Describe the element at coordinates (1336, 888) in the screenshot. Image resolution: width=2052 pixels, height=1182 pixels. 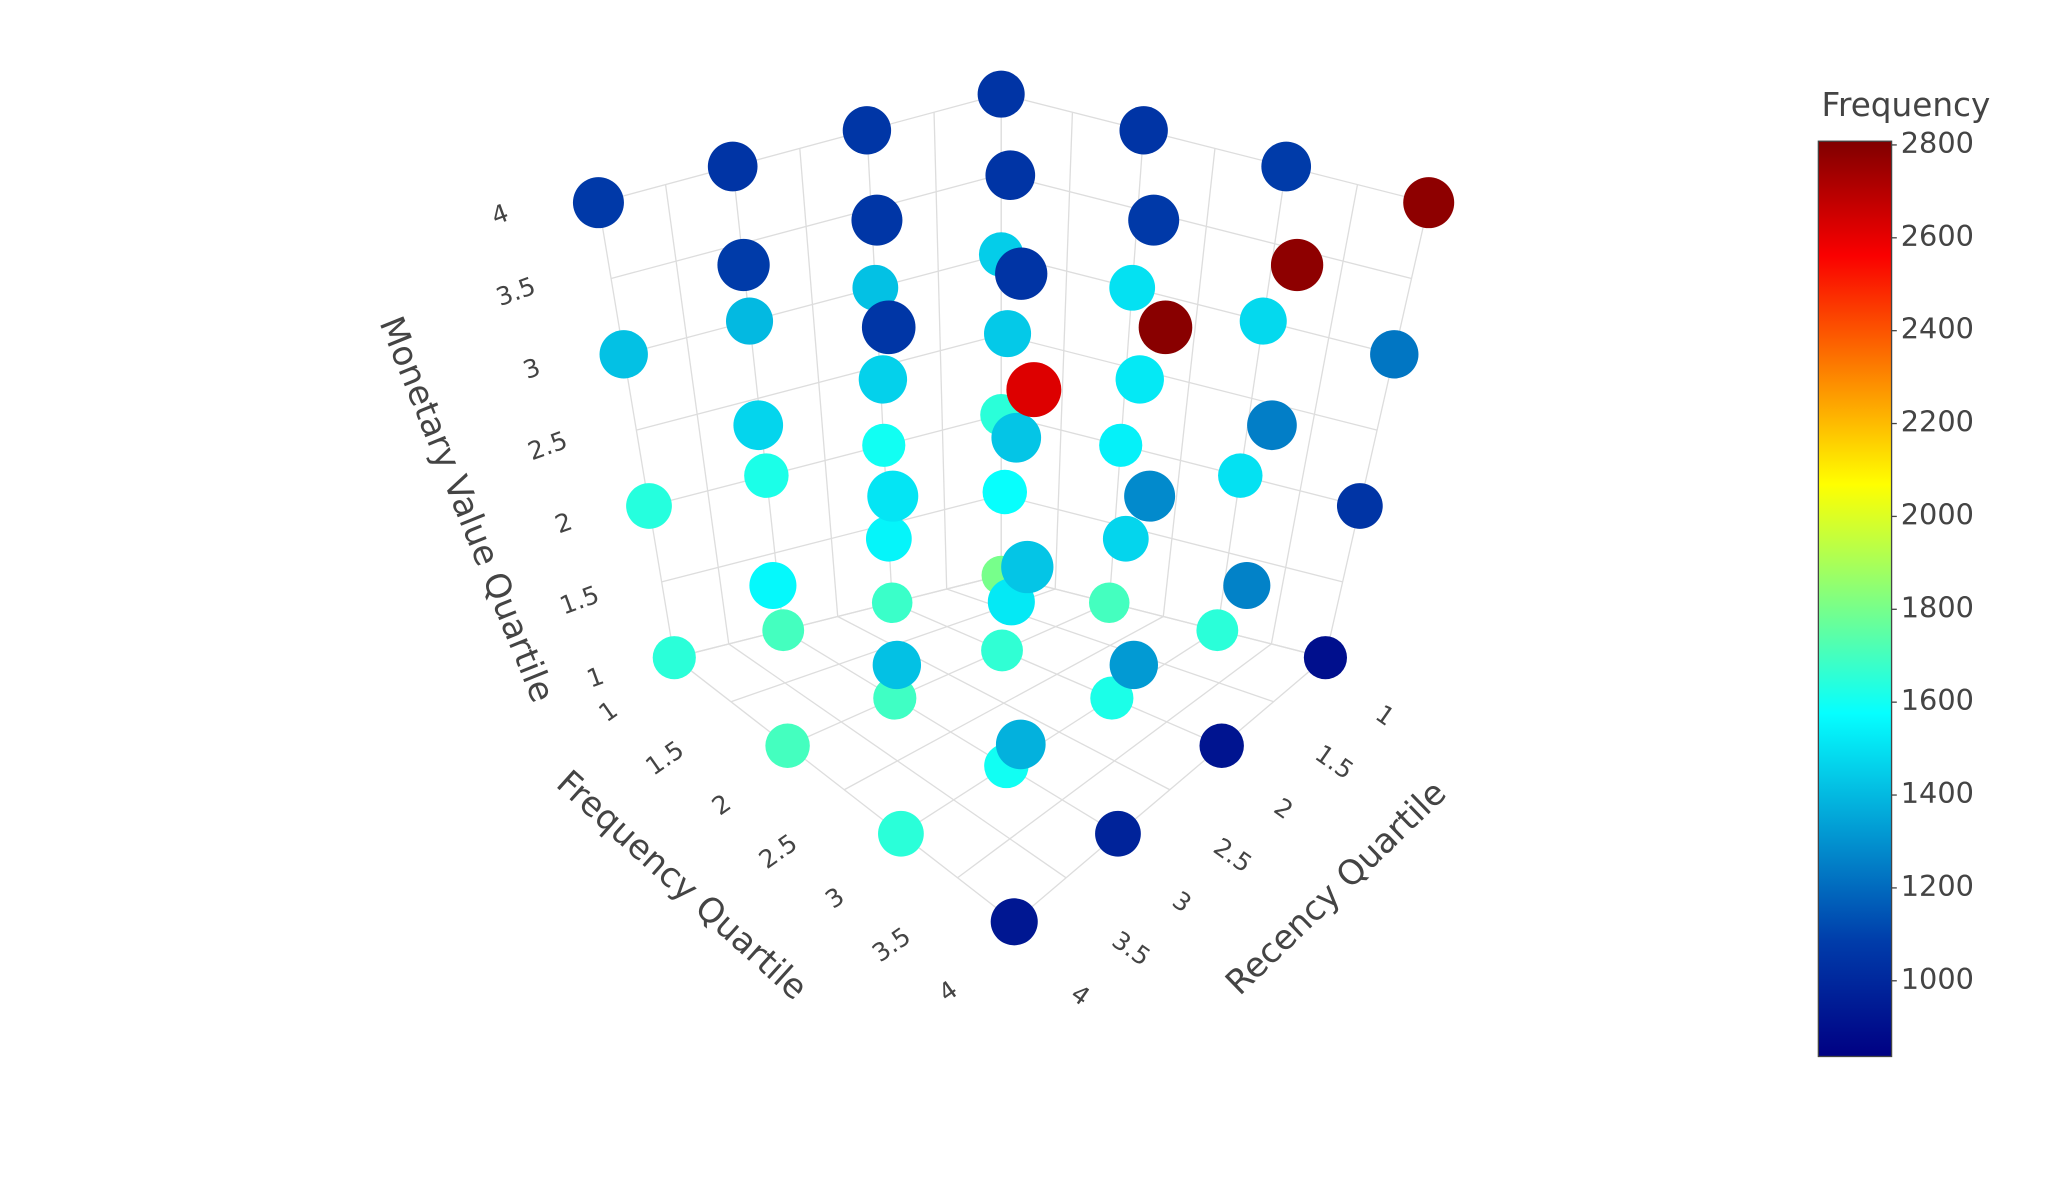
I see `x-axis-title: Recency Quartile` at that location.